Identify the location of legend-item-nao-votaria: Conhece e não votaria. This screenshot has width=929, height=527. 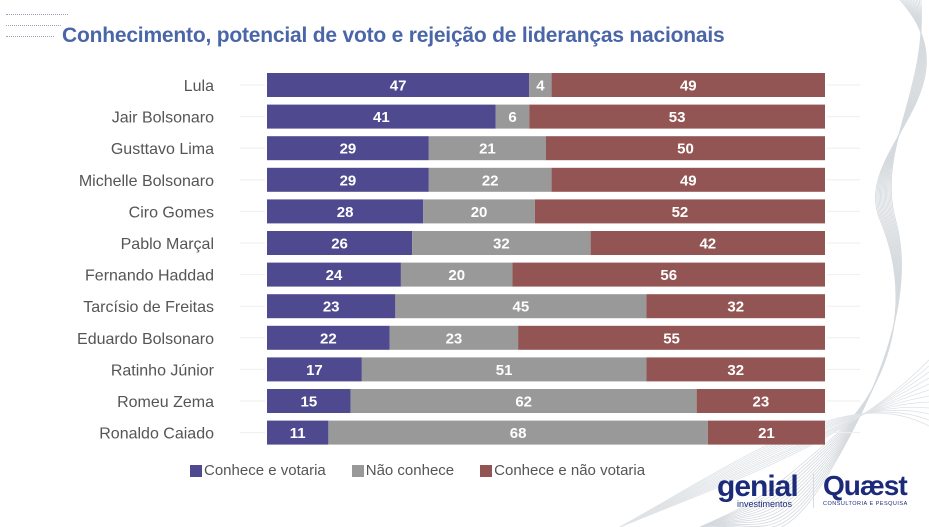
(562, 470).